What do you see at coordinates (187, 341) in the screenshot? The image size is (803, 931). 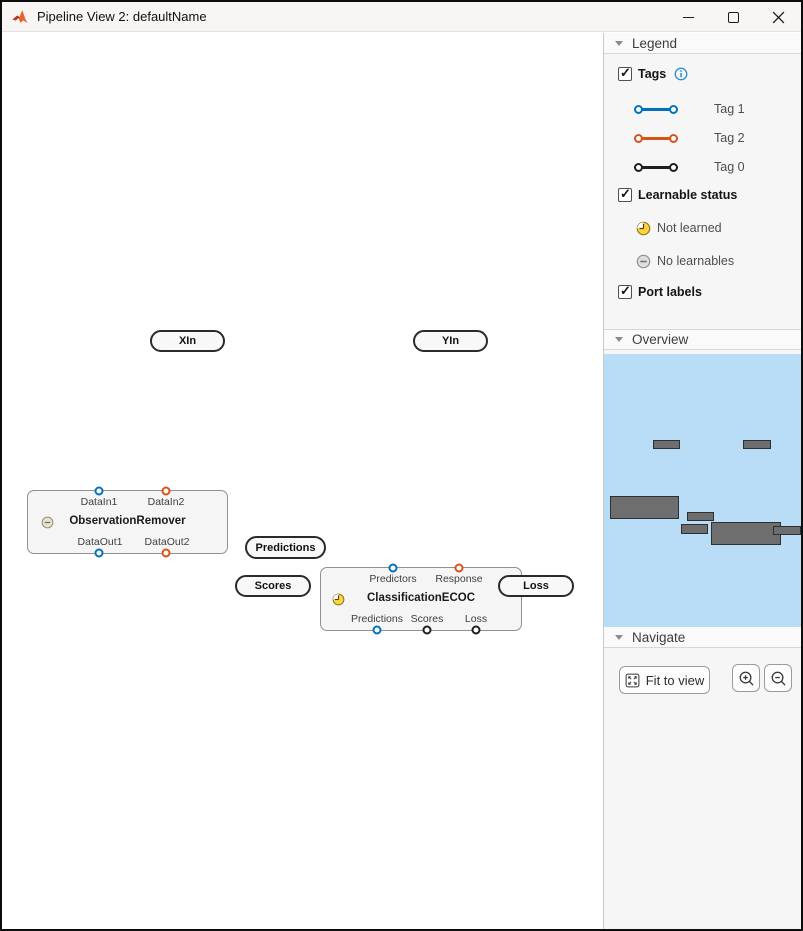 I see `pipeline-node-xin: XIn` at bounding box center [187, 341].